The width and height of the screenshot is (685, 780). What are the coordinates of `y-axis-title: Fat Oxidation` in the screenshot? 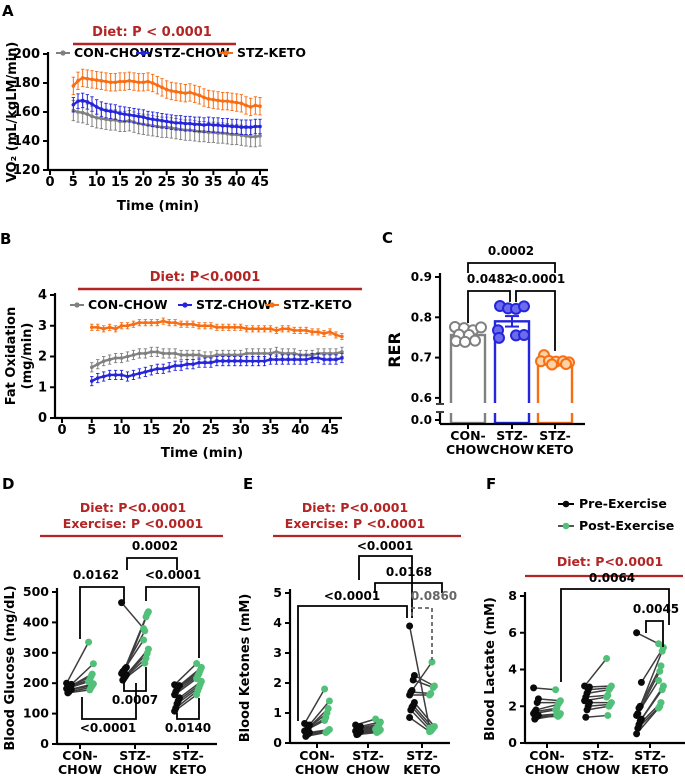 It's located at (11, 356).